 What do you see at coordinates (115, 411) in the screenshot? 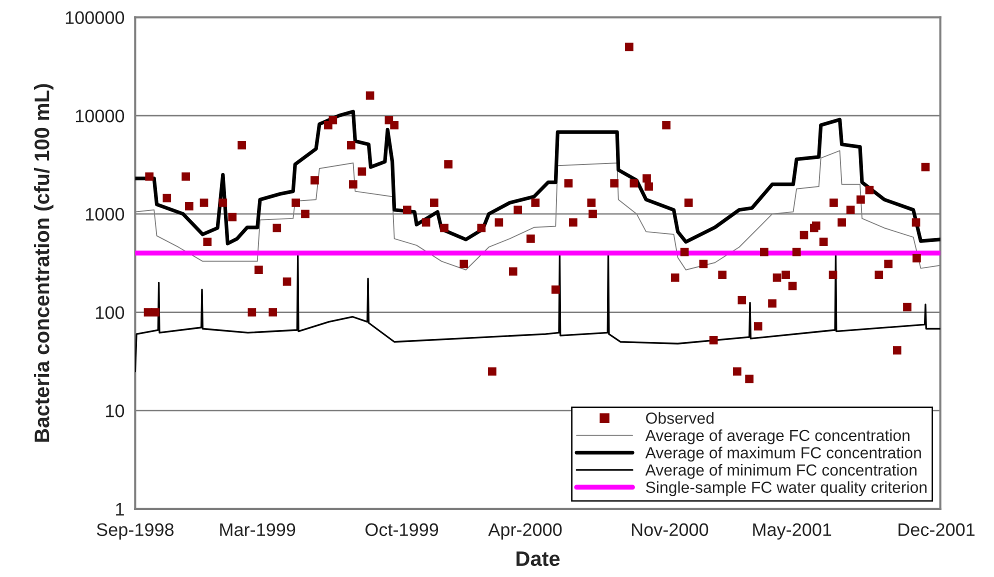
I see `y-tick-label: 10` at bounding box center [115, 411].